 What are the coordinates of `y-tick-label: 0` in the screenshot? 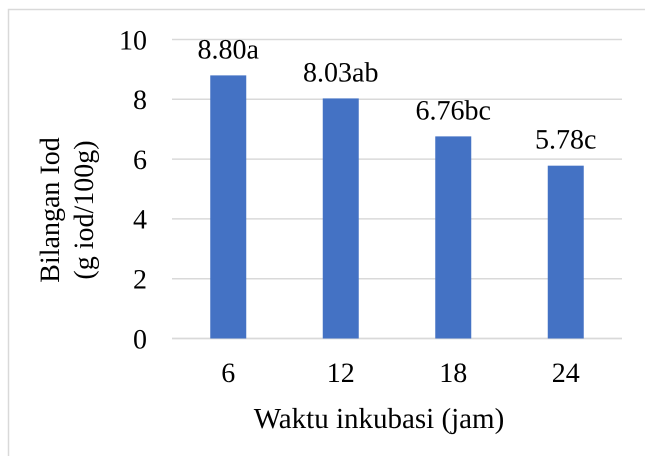 It's located at (140, 340).